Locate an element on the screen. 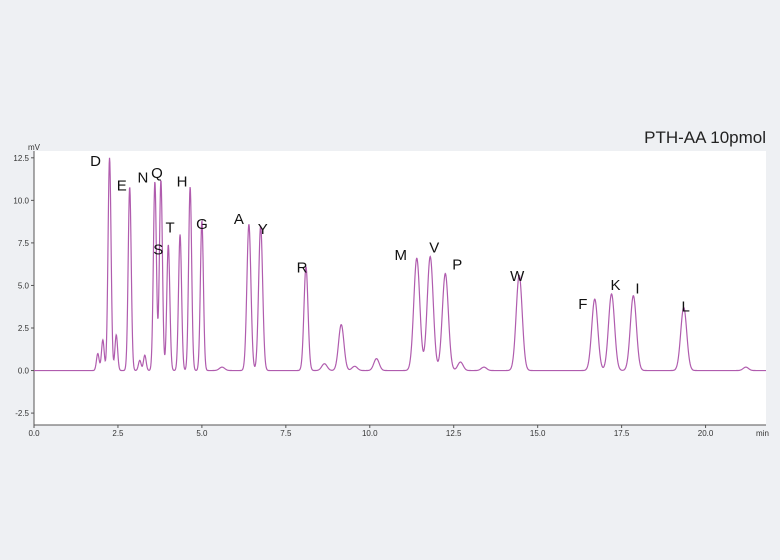 This screenshot has width=780, height=560. peak-label-w: W is located at coordinates (517, 276).